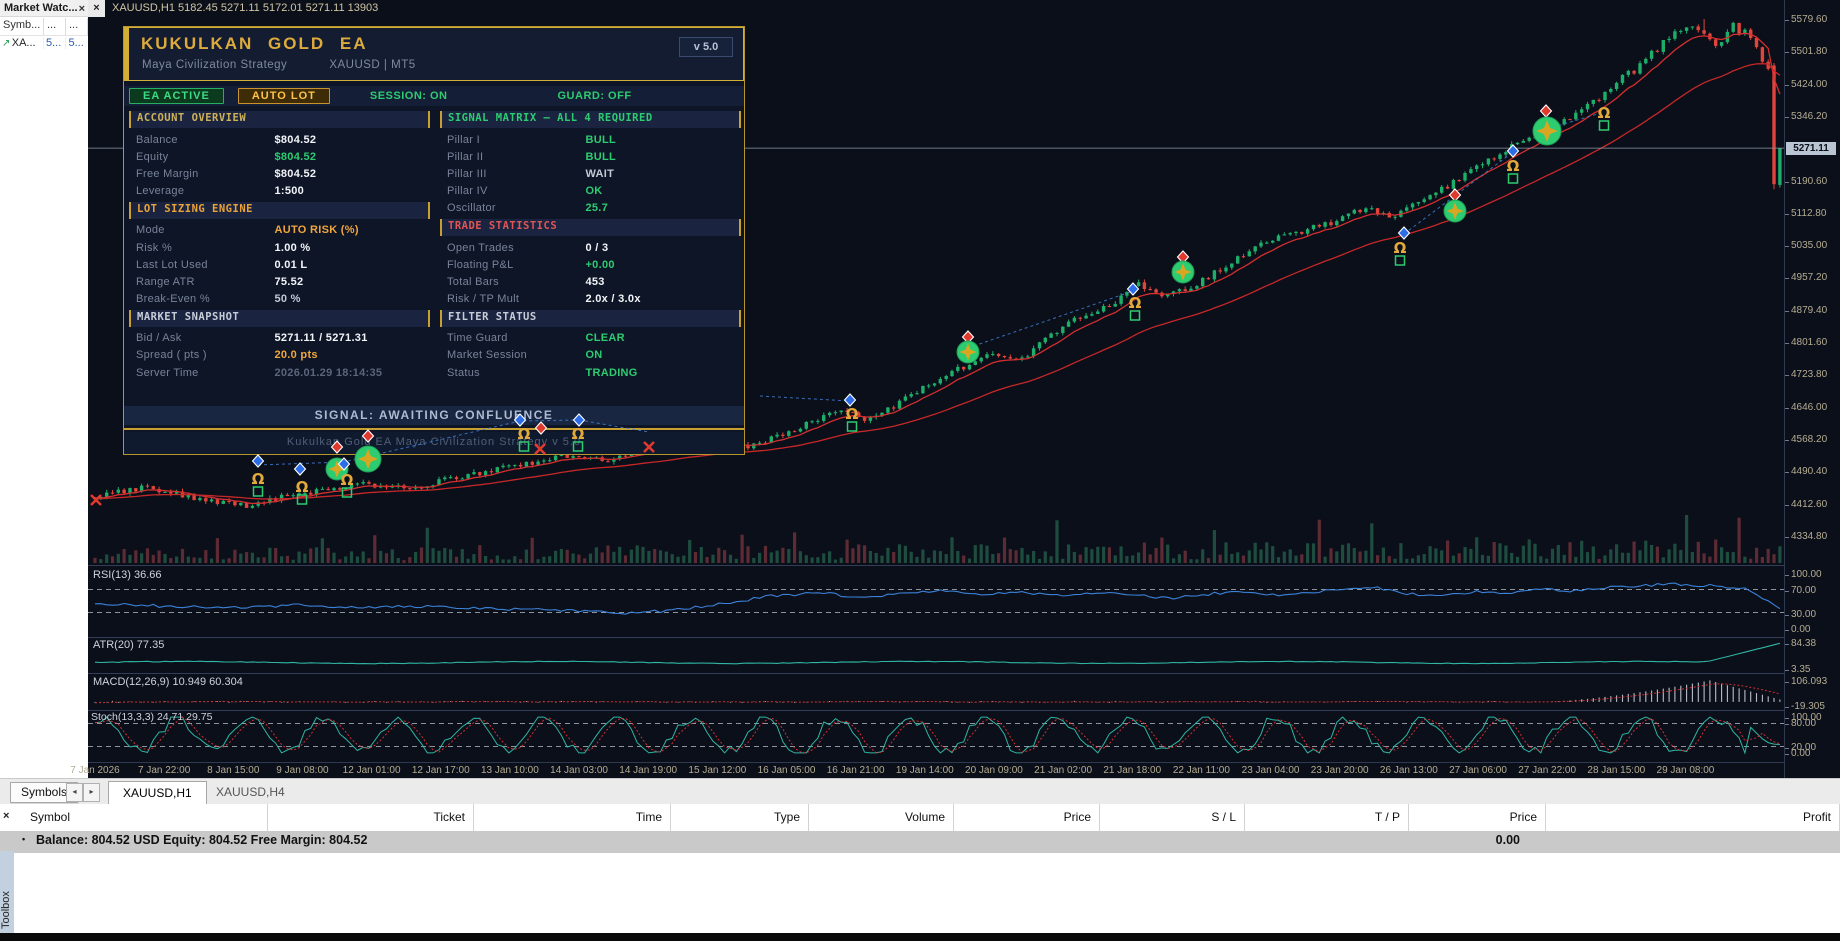 This screenshot has height=941, width=1840. Describe the element at coordinates (1408, 770) in the screenshot. I see `time-tick: 26 Jan 13:00` at that location.